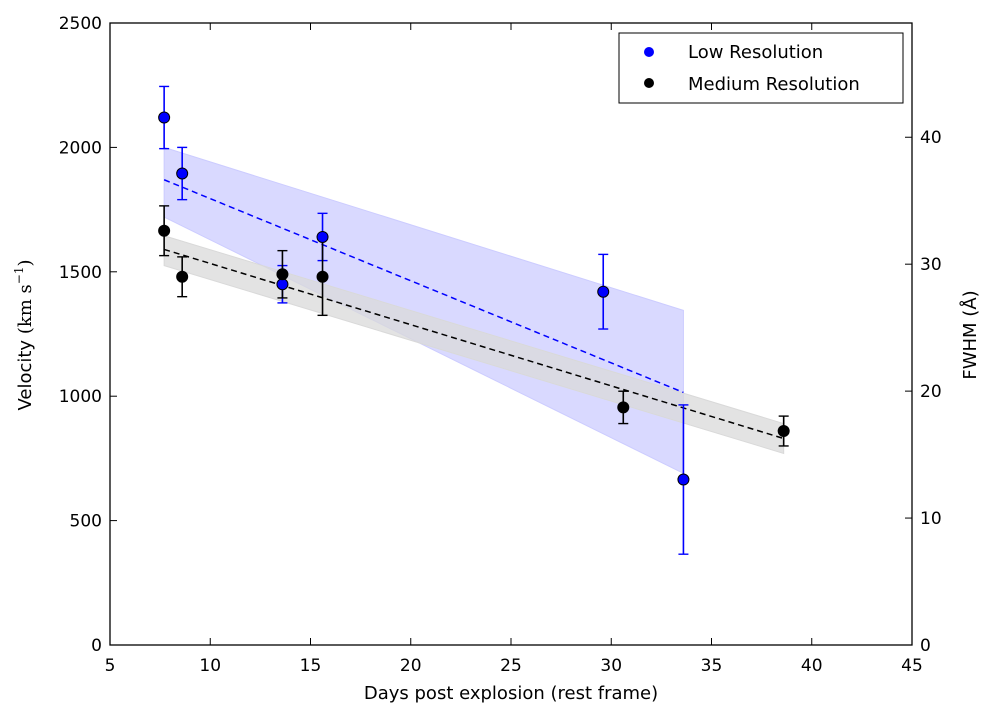  Describe the element at coordinates (96, 646) in the screenshot. I see `y-tick-label: 0` at that location.